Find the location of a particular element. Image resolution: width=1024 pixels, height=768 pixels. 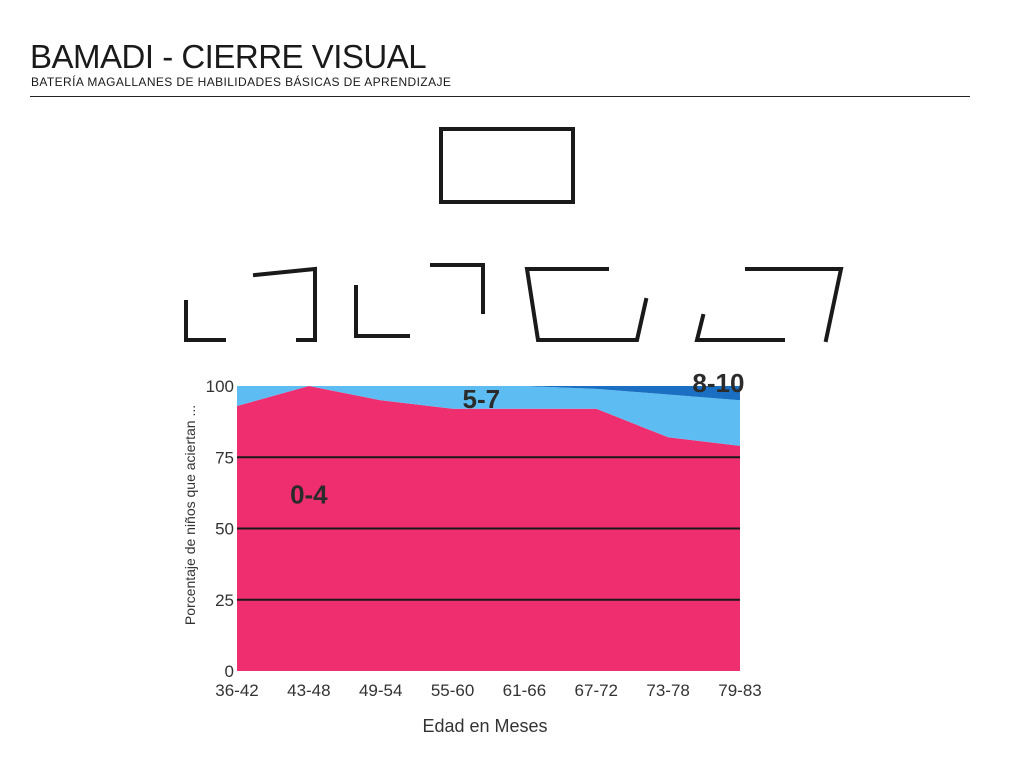

x-tick-label: 61-66 is located at coordinates (524, 690).